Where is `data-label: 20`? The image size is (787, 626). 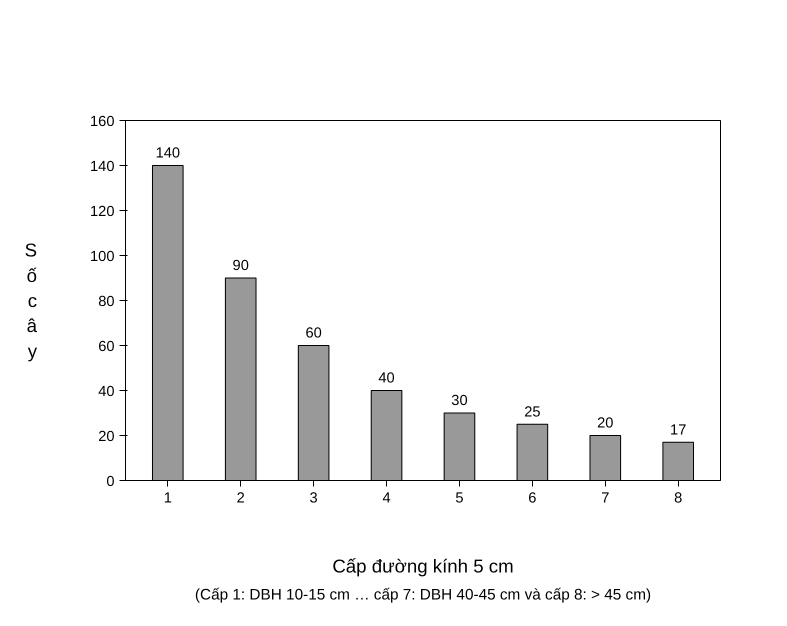
data-label: 20 is located at coordinates (605, 424).